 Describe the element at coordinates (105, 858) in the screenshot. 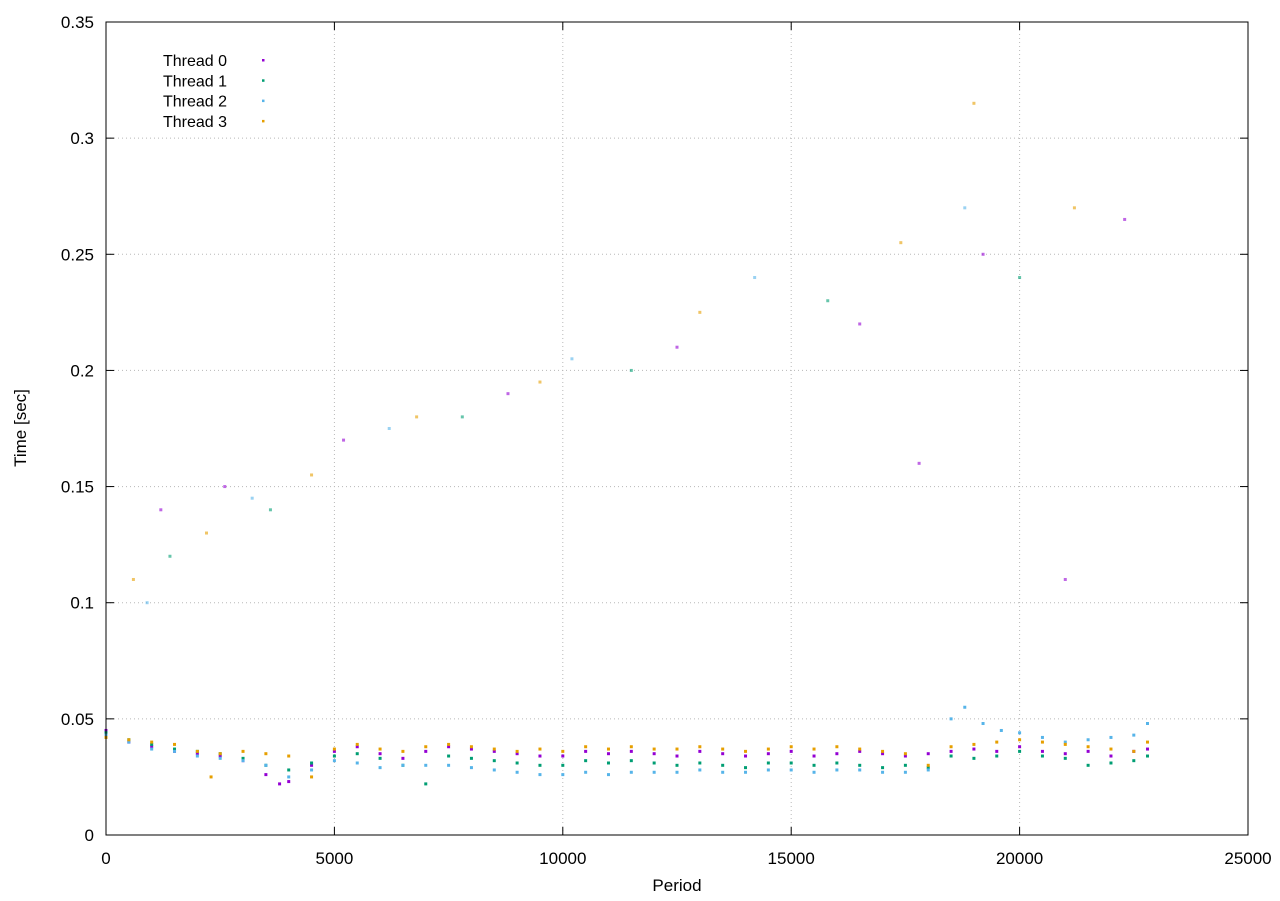

I see `x-tick-label: 0` at that location.